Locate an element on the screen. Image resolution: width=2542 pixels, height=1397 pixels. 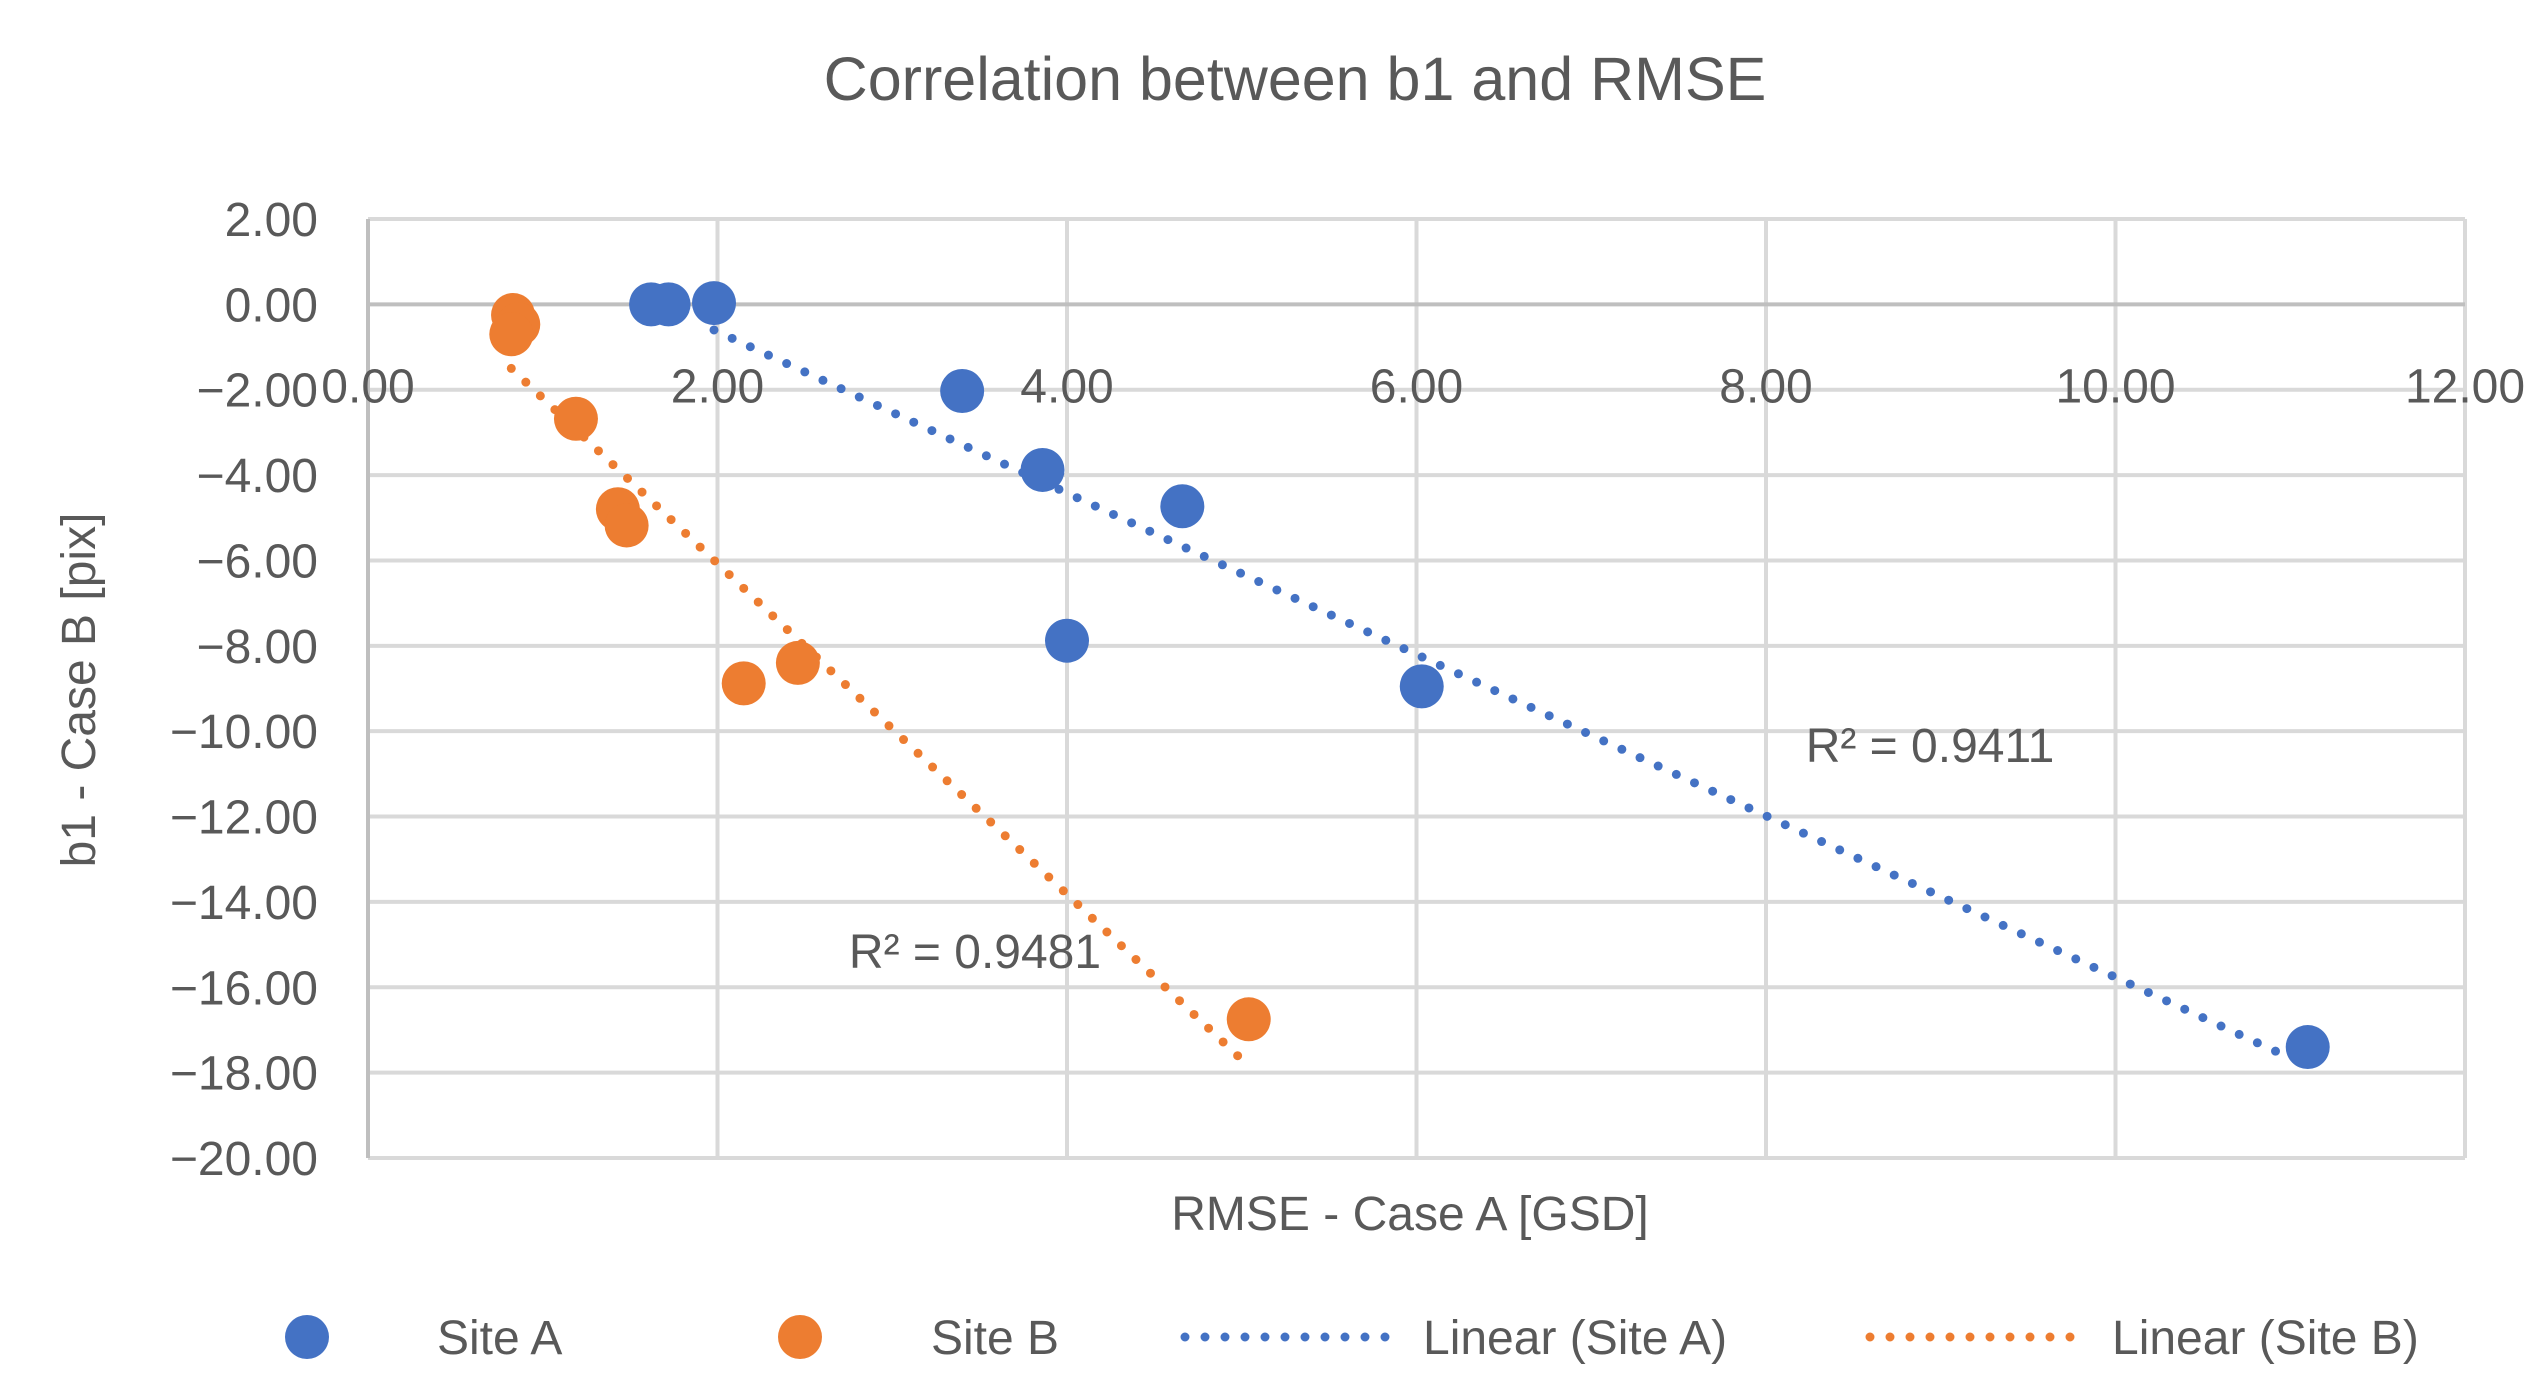
y-tick-label: −20.00 is located at coordinates (244, 1159).